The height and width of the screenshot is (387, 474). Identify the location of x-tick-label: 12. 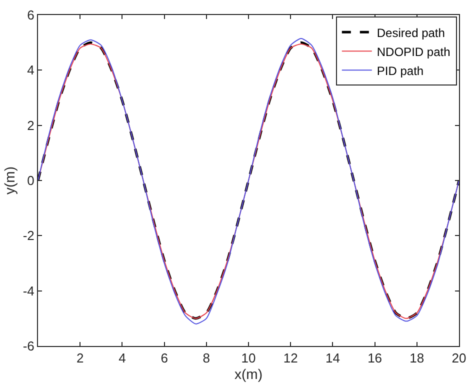
(290, 358).